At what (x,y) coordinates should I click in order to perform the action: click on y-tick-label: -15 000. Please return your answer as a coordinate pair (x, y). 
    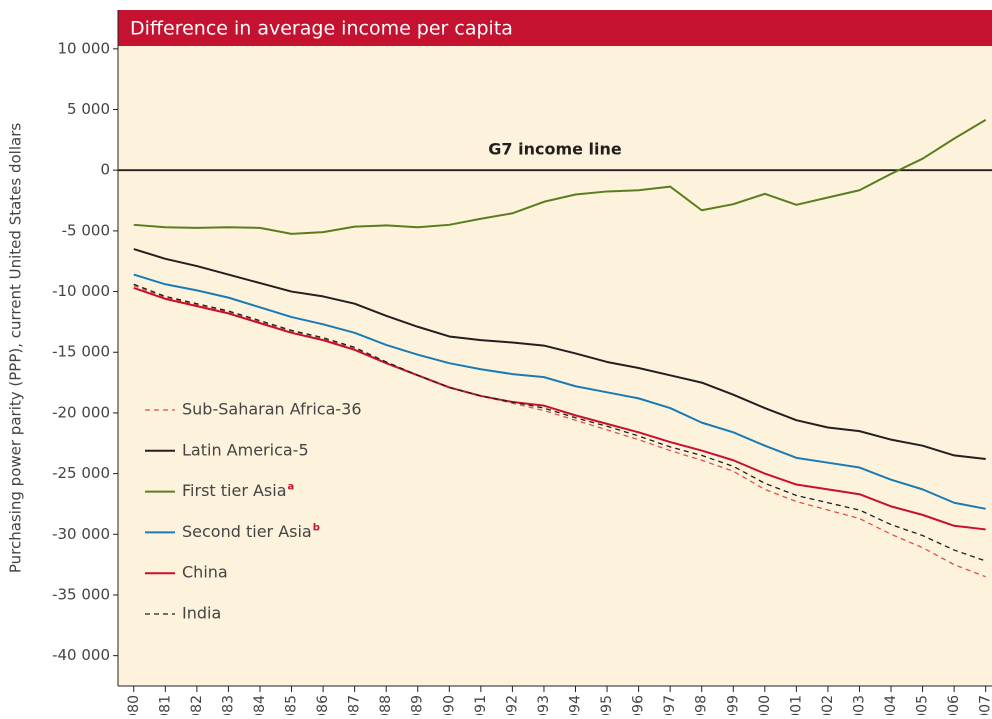
    Looking at the image, I should click on (81, 352).